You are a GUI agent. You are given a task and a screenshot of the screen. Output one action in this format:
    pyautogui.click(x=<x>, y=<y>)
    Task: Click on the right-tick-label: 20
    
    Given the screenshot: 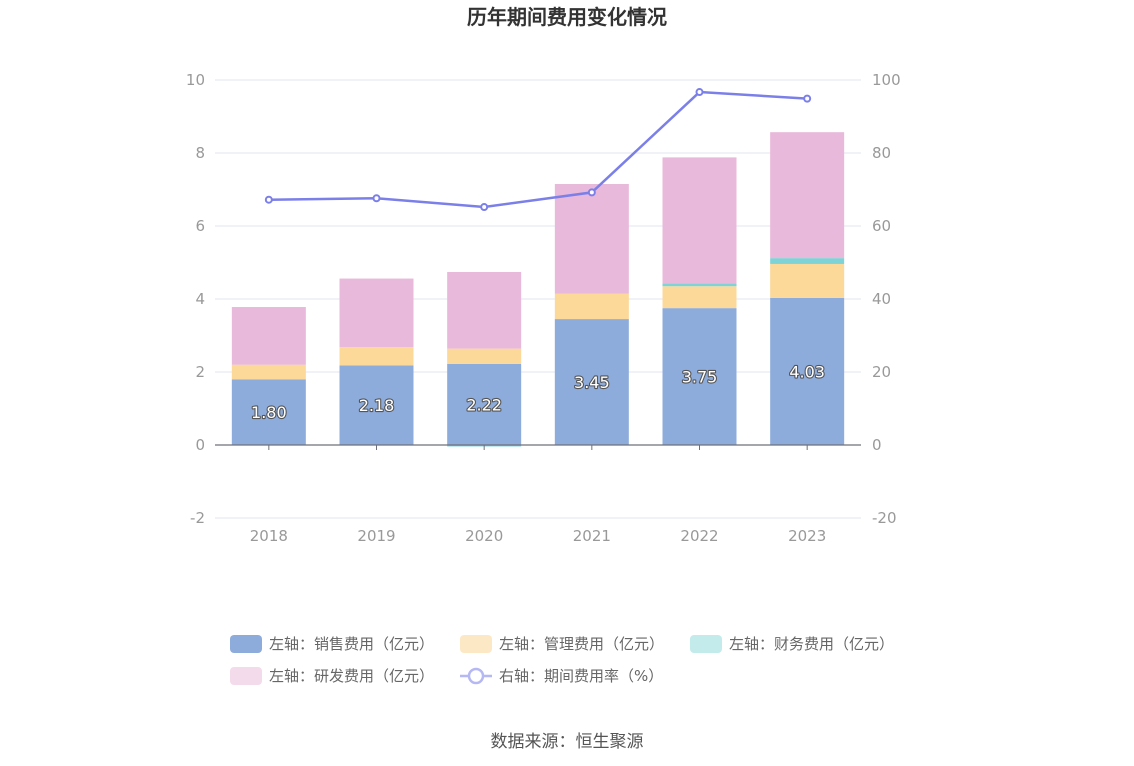 What is the action you would take?
    pyautogui.click(x=881, y=372)
    